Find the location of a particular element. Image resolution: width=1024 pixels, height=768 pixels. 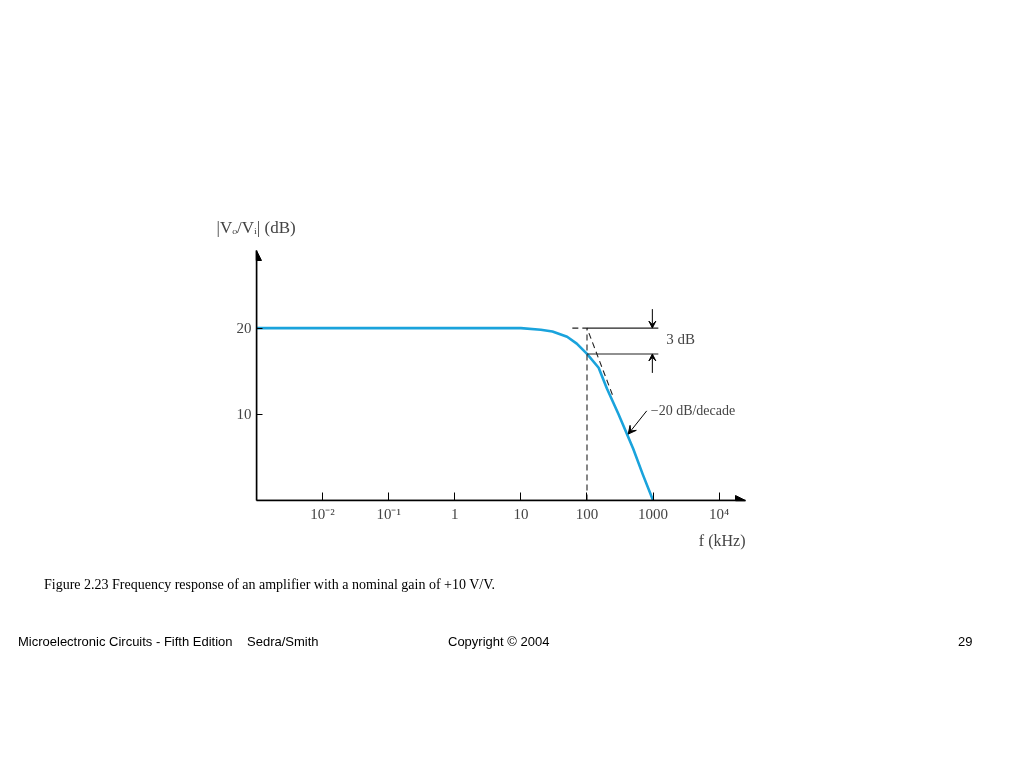

x-axis-title: f (kHz) is located at coordinates (722, 540).